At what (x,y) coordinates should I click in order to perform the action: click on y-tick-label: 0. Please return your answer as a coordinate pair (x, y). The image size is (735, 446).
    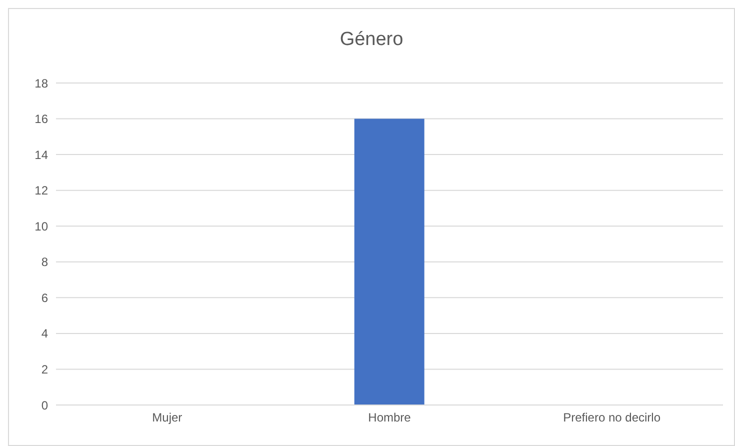
    Looking at the image, I should click on (44, 405).